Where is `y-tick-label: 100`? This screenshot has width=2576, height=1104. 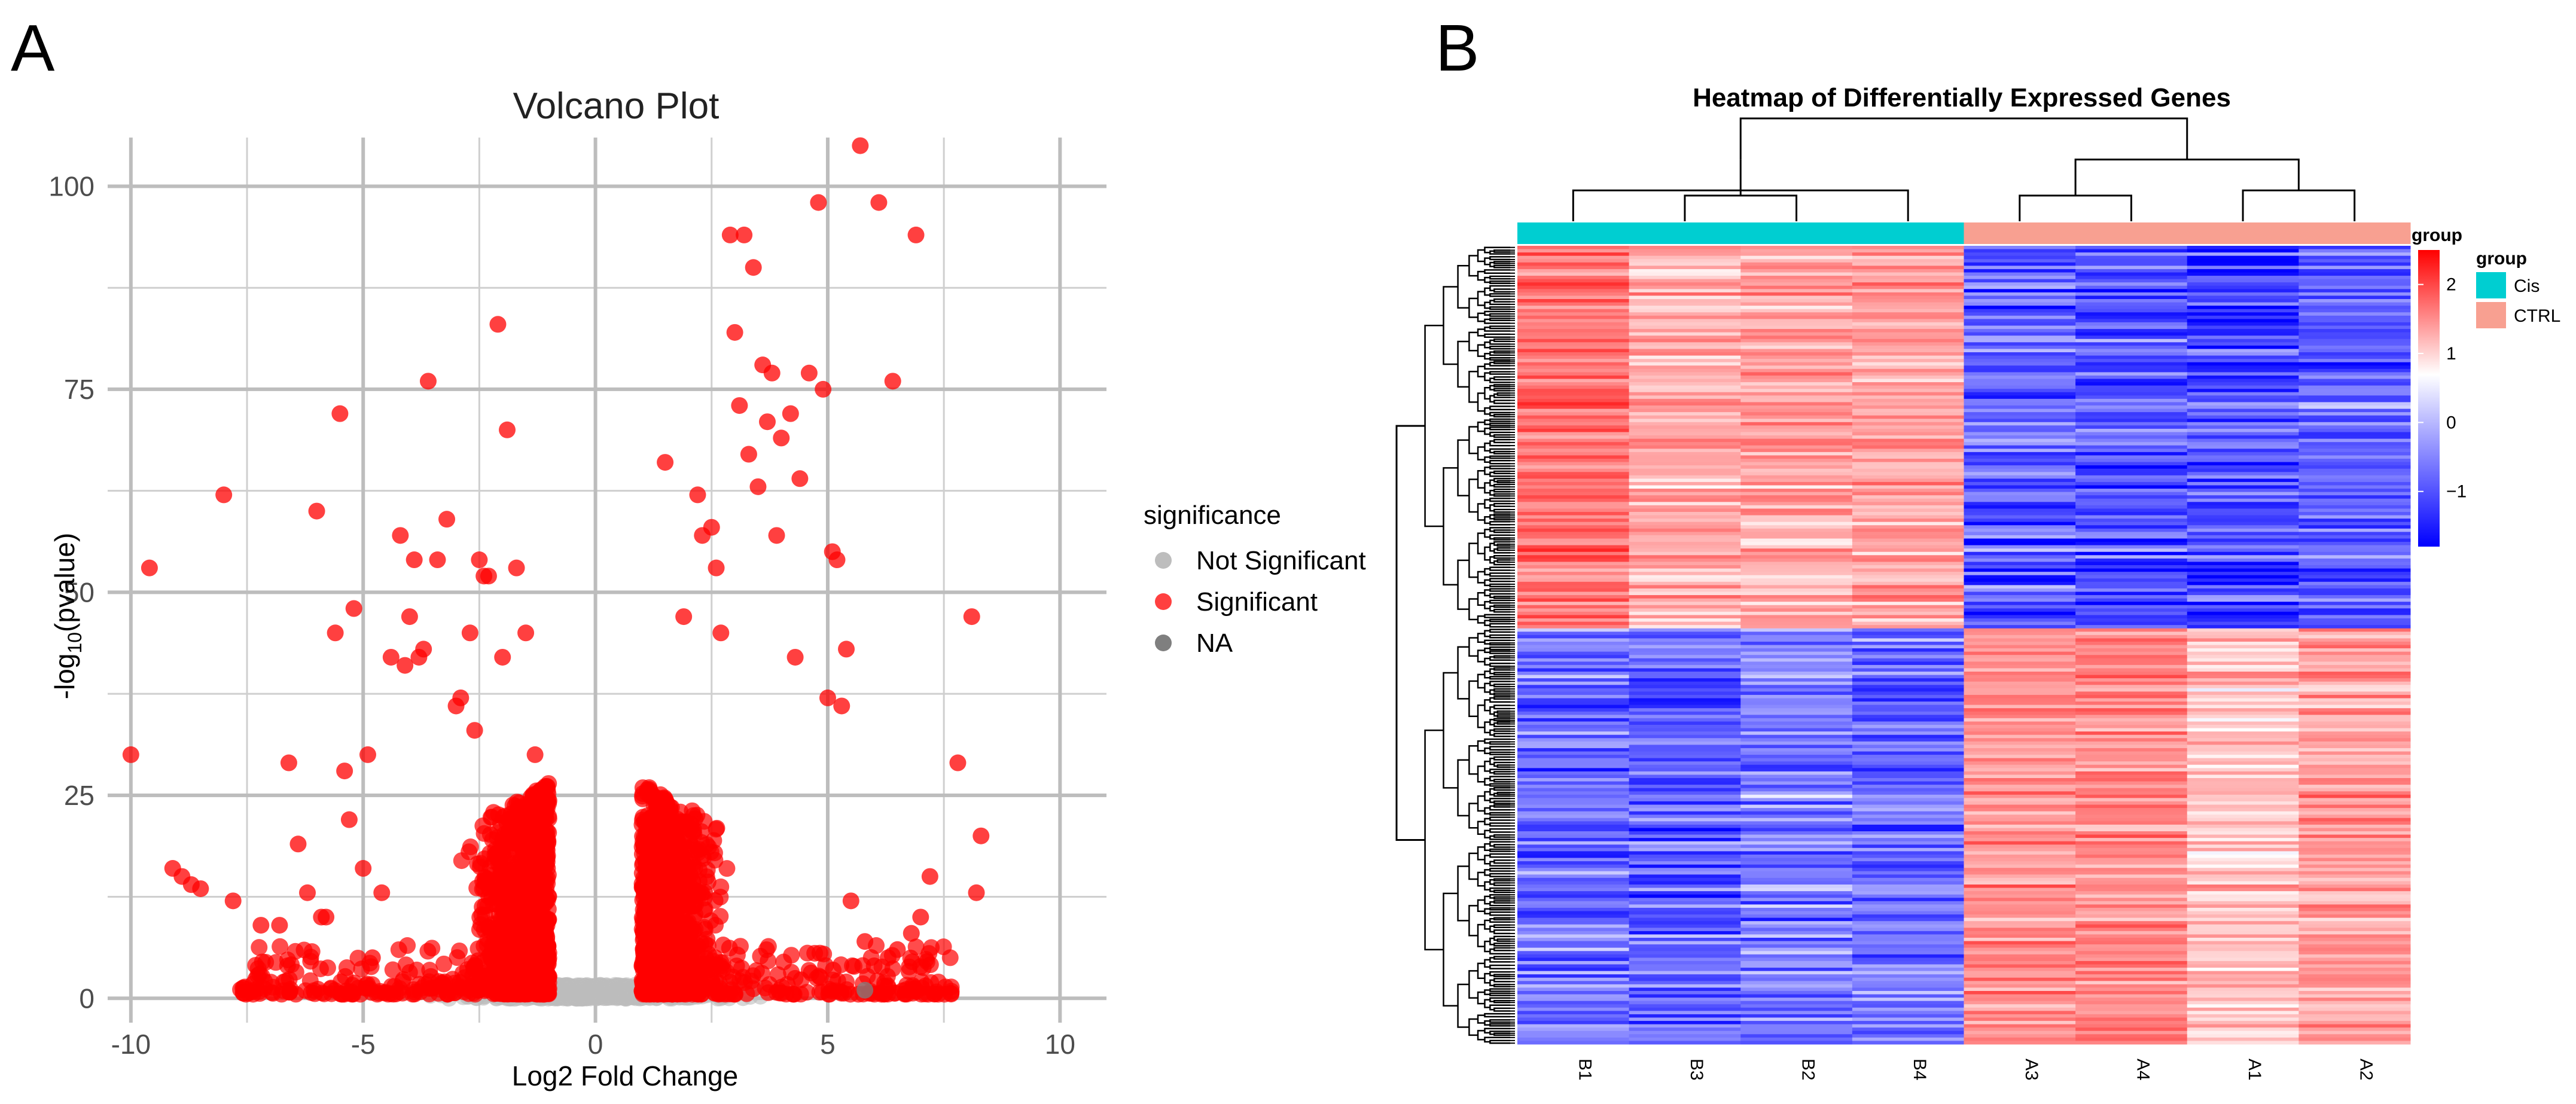
y-tick-label: 100 is located at coordinates (71, 186).